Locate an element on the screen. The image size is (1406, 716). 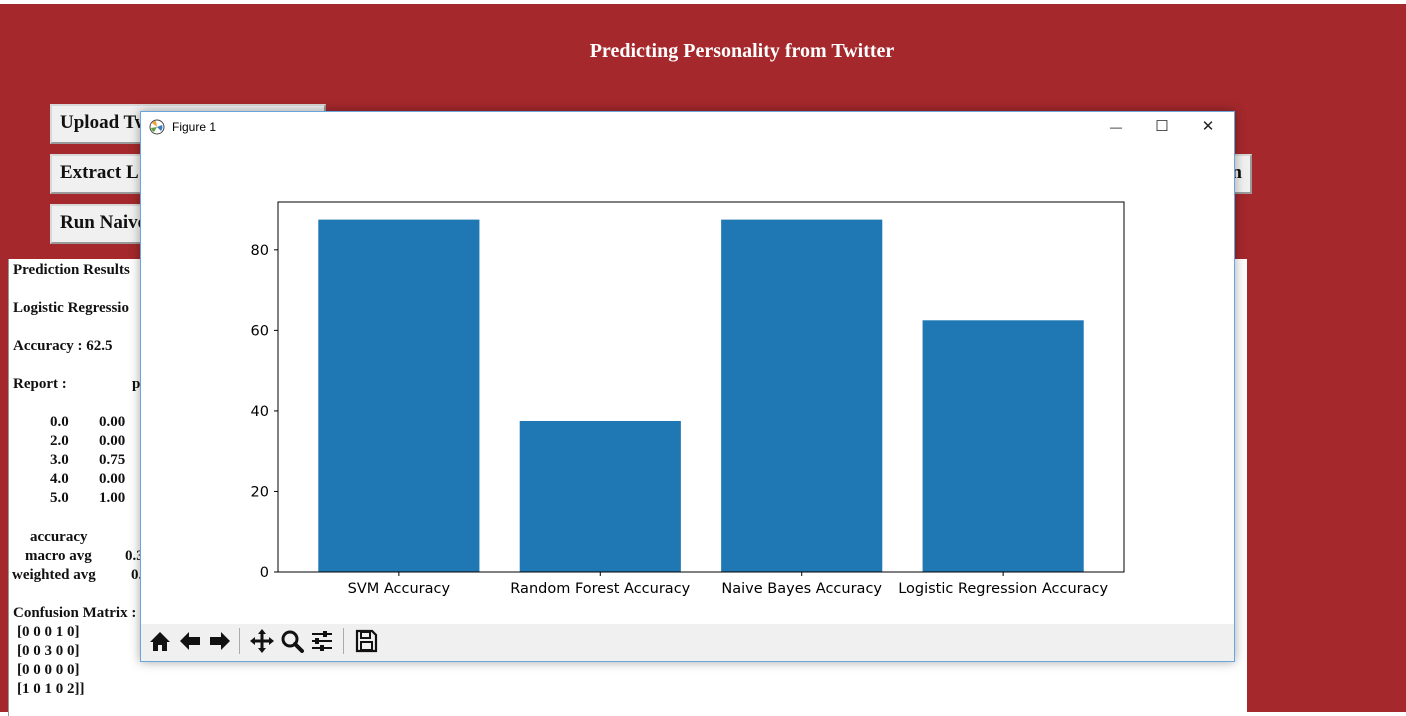
confusion-row: [0 0 3 0 0] is located at coordinates (48, 651).